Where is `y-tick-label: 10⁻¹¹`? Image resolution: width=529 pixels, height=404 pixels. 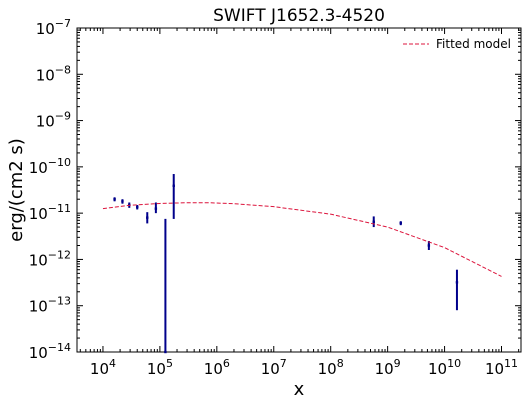
y-tick-label: 10⁻¹¹ is located at coordinates (50, 212).